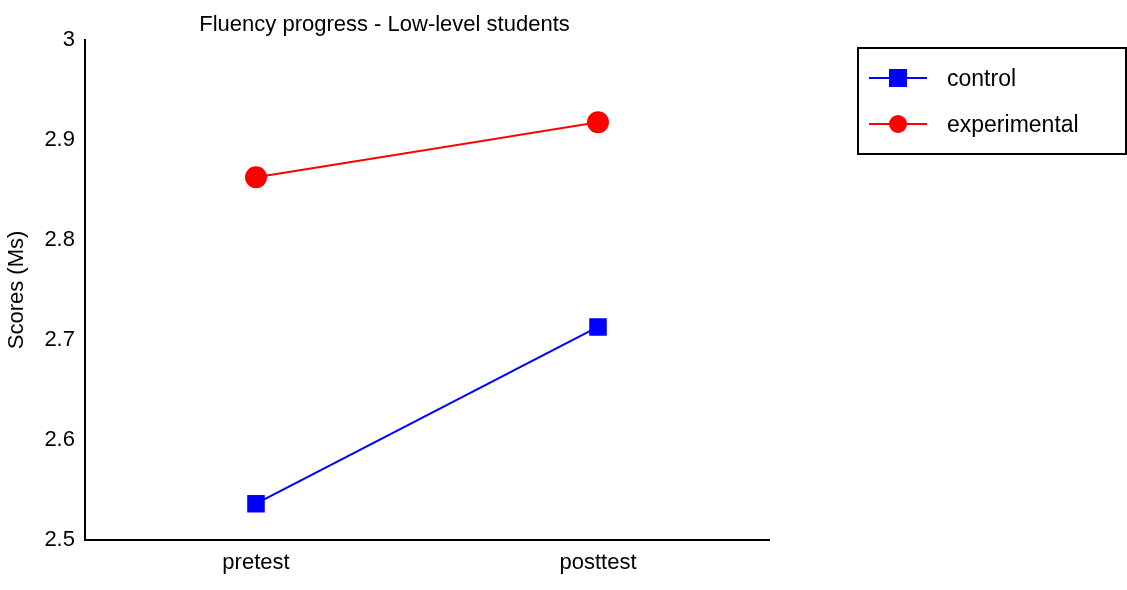 Image resolution: width=1127 pixels, height=590 pixels. What do you see at coordinates (59, 139) in the screenshot?
I see `y-tick-label: 2.9` at bounding box center [59, 139].